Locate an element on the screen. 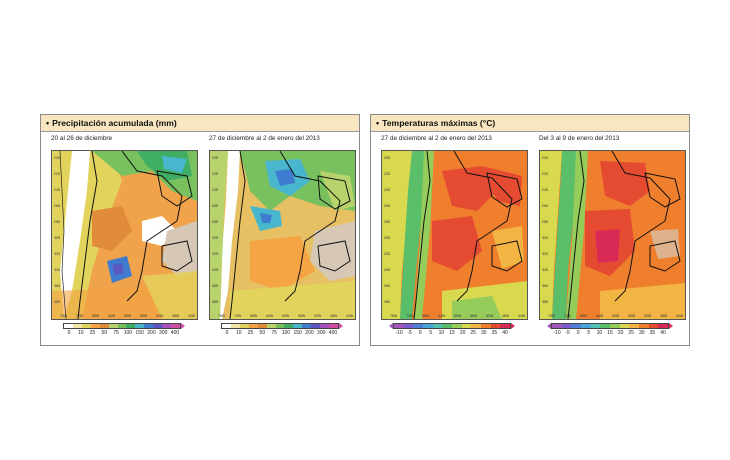 This screenshot has width=730, height=460. precip-map-2-tick-label: 300 is located at coordinates (321, 333).